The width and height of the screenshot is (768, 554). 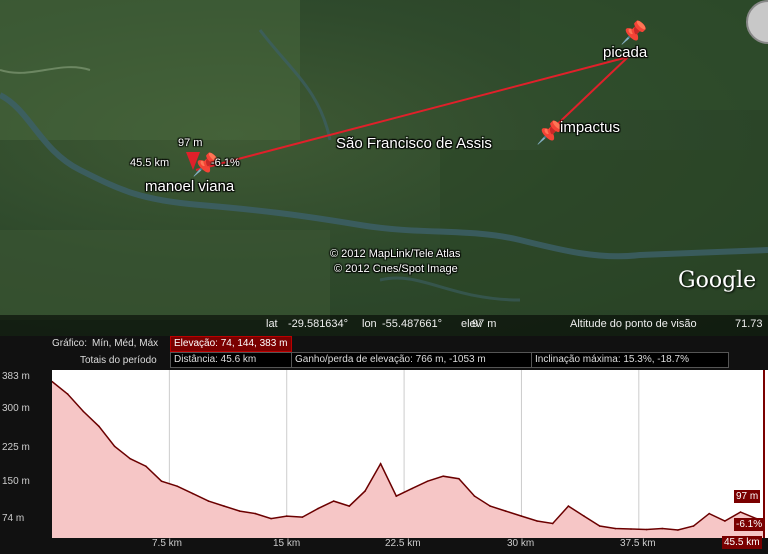 What do you see at coordinates (411, 360) in the screenshot?
I see `elevation-gain-box: Ganho/perda de elevação: 766 m, -1053 m` at bounding box center [411, 360].